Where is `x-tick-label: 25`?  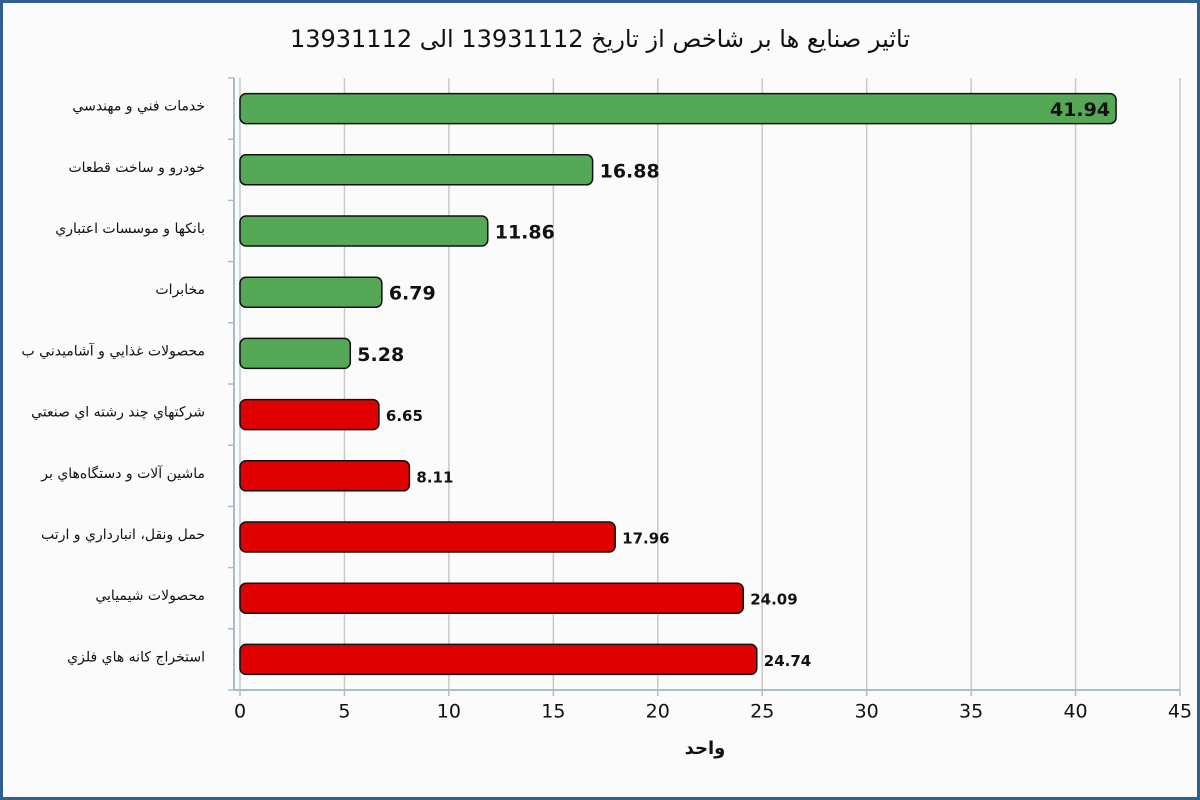 x-tick-label: 25 is located at coordinates (762, 712).